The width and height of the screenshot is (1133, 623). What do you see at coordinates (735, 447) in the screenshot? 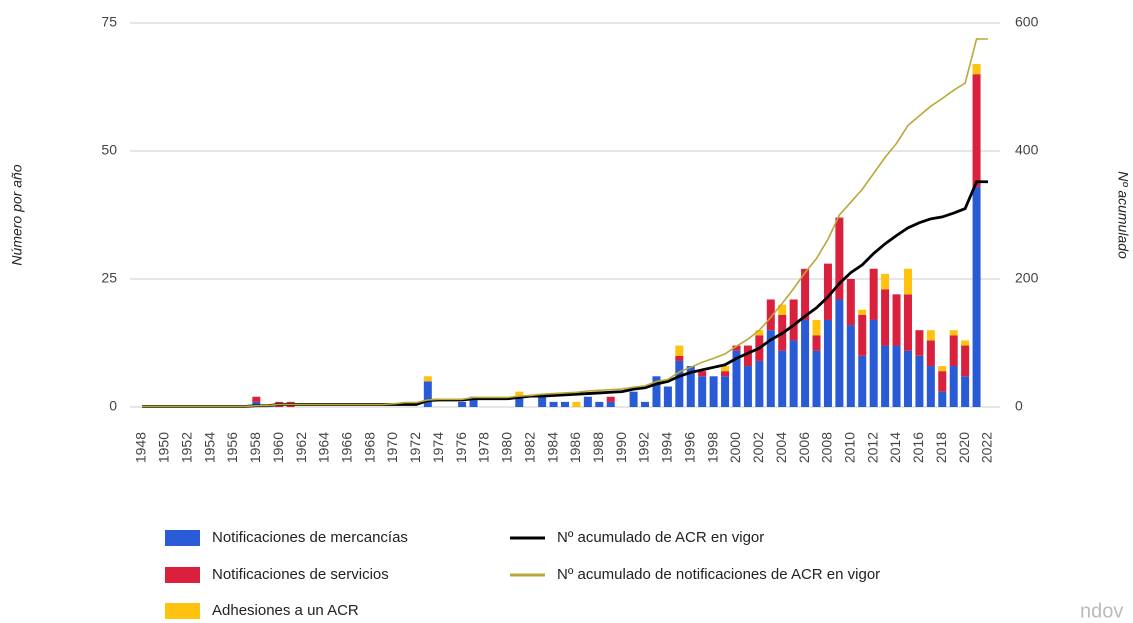
I see `x-tick-label: 2000` at bounding box center [735, 447].